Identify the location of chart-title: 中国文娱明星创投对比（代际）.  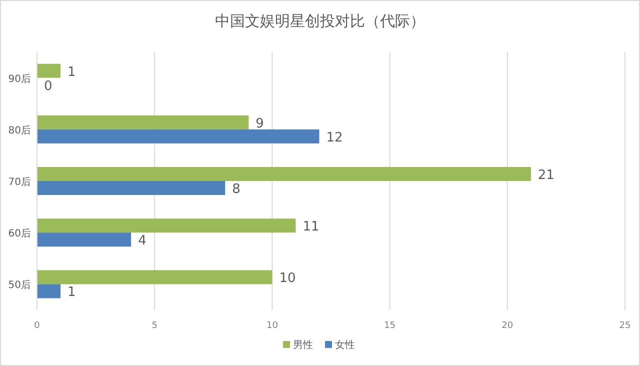
(320, 21).